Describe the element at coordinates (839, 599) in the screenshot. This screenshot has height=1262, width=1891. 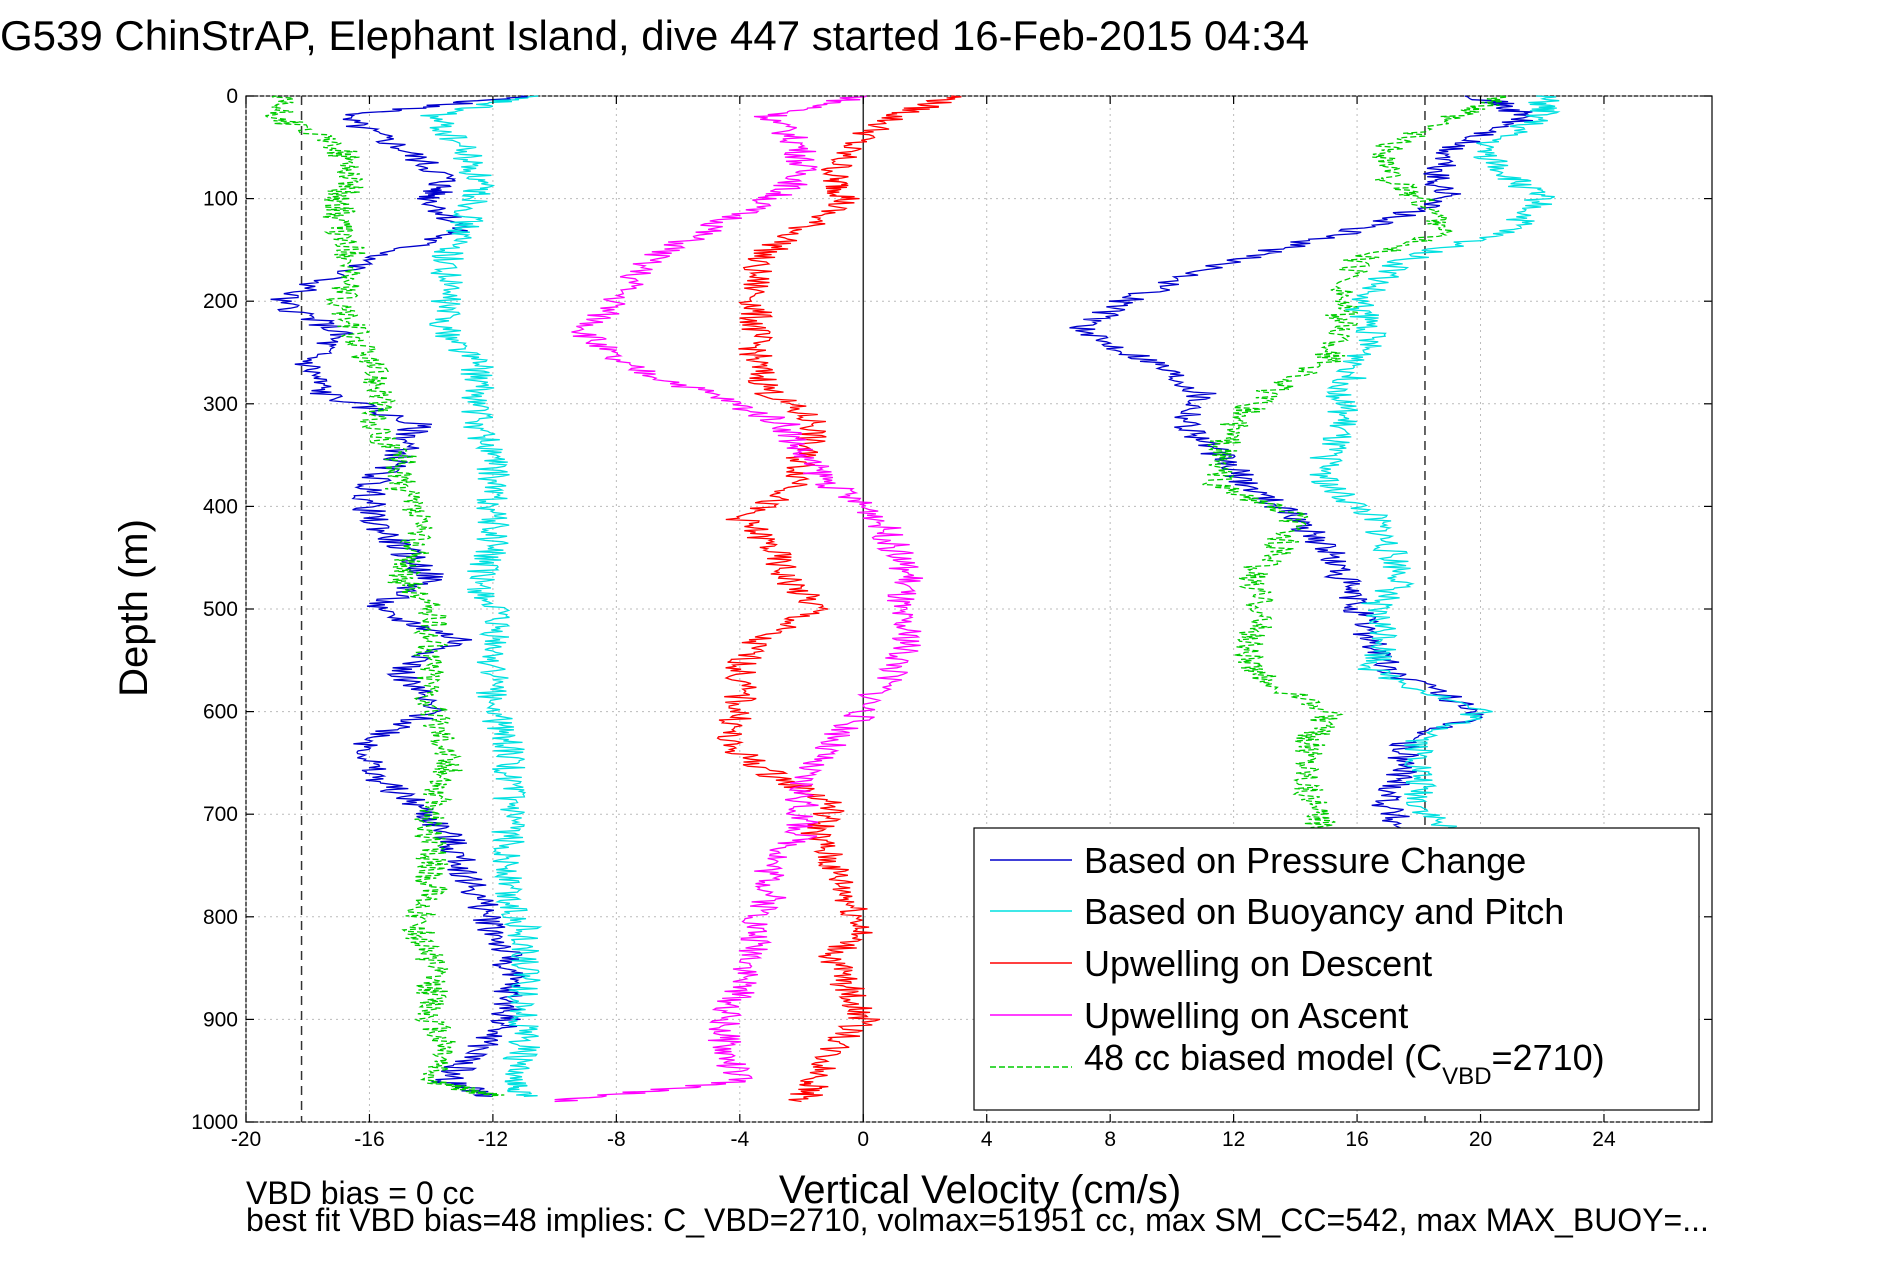
I see `series-line-upwelling-on-descent` at that location.